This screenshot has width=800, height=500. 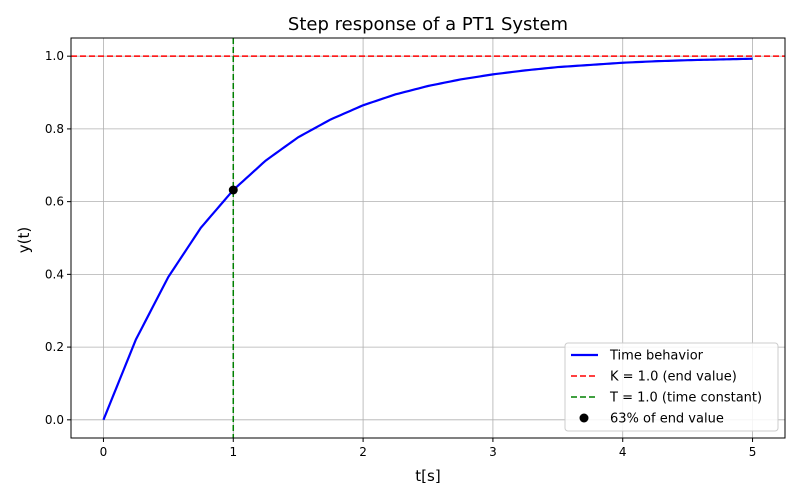 What do you see at coordinates (233, 452) in the screenshot?
I see `x-tick-label: 1` at bounding box center [233, 452].